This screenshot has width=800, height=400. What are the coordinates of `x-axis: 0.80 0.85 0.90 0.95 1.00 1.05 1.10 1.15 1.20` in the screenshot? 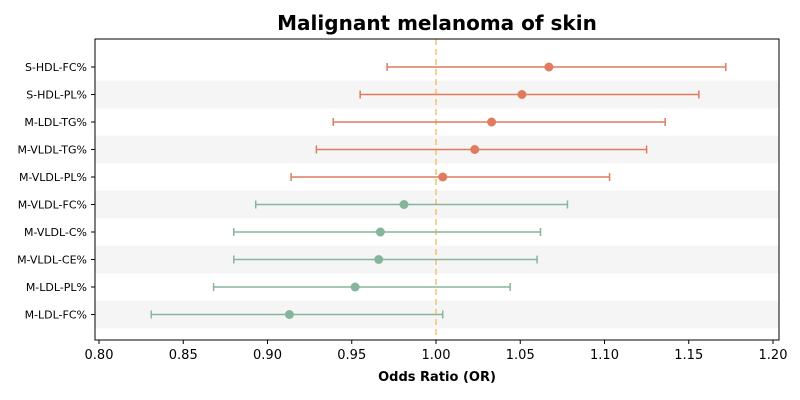 It's located at (436, 351).